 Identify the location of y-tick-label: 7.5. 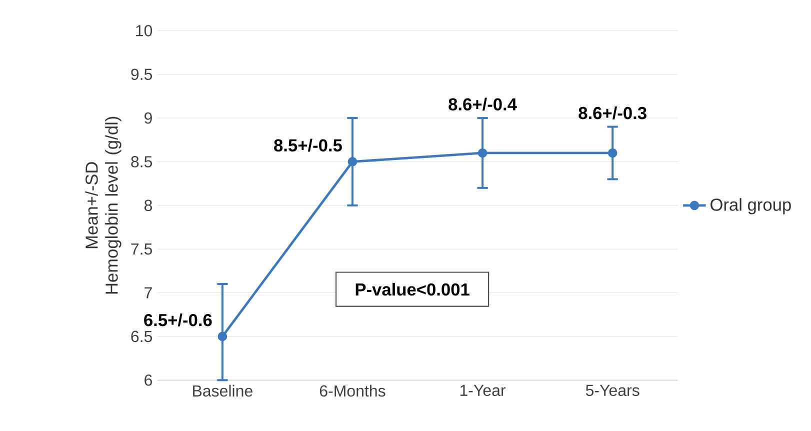
(141, 249).